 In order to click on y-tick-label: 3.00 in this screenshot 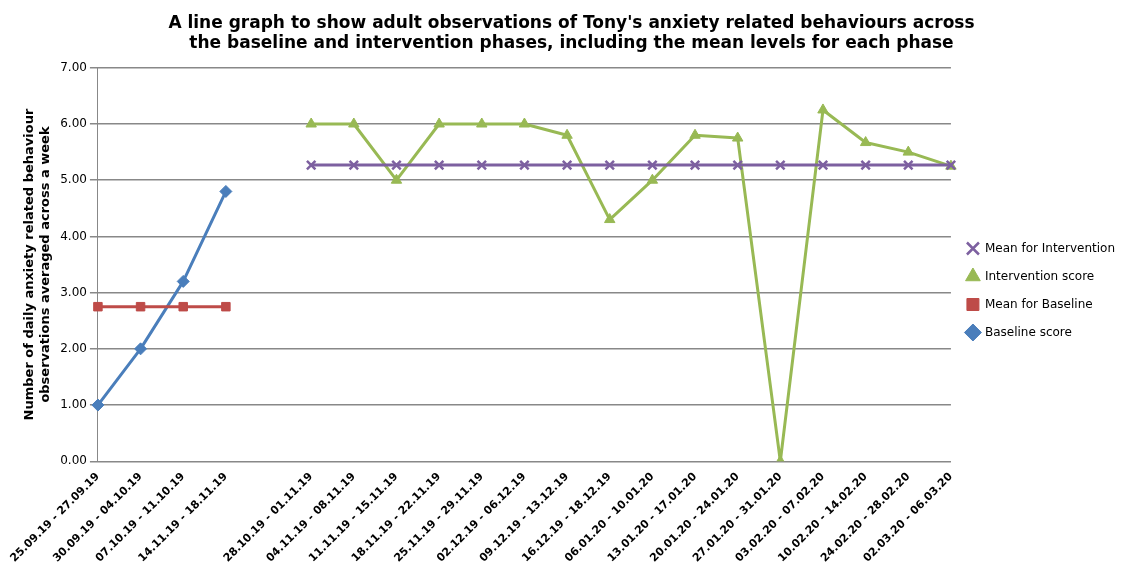, I will do `click(73, 291)`.